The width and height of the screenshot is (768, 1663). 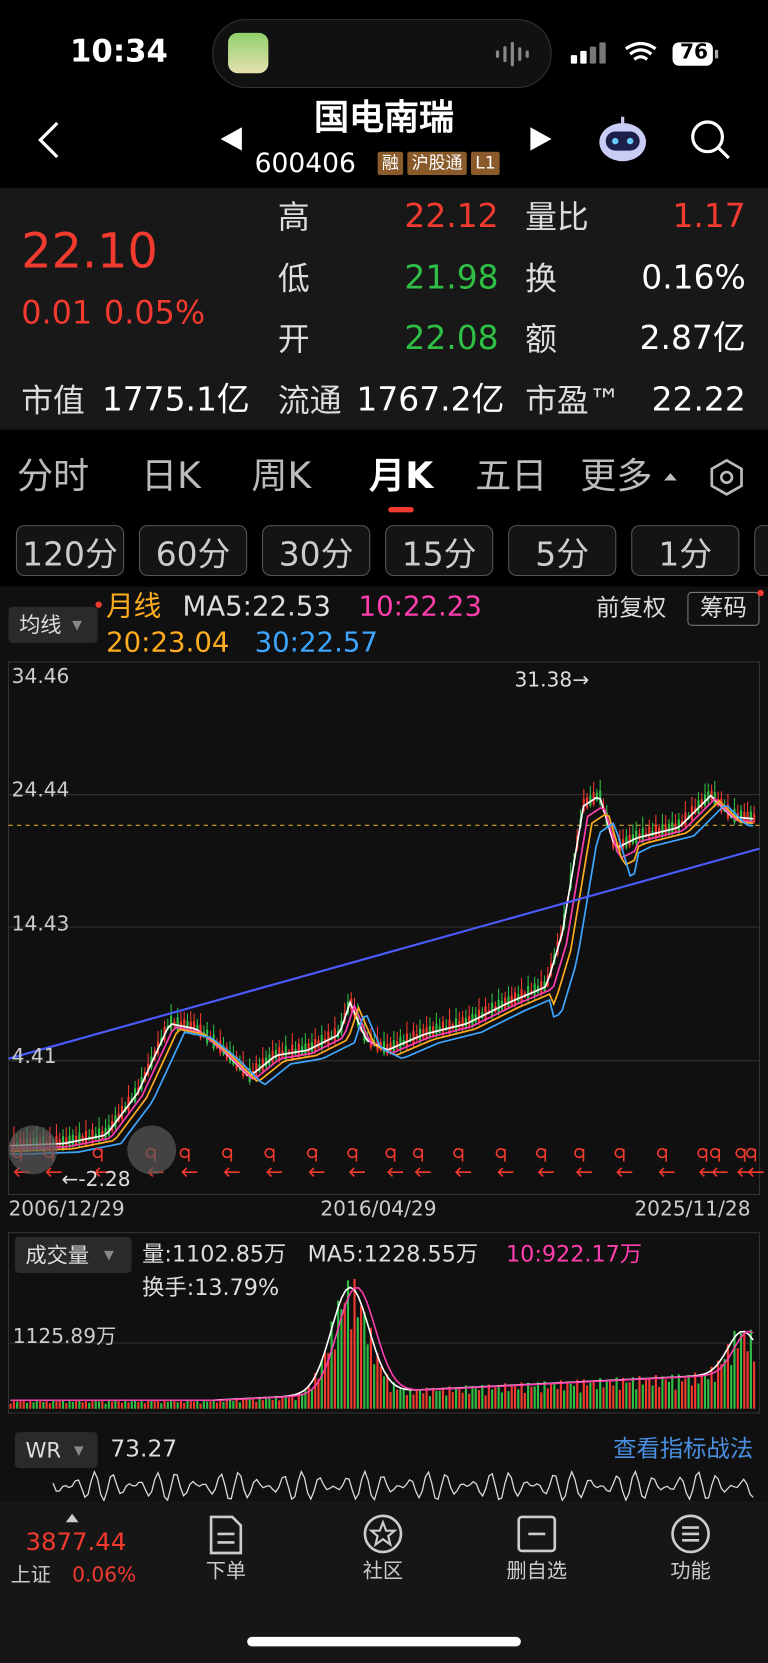 I want to click on back-button, so click(x=50, y=140).